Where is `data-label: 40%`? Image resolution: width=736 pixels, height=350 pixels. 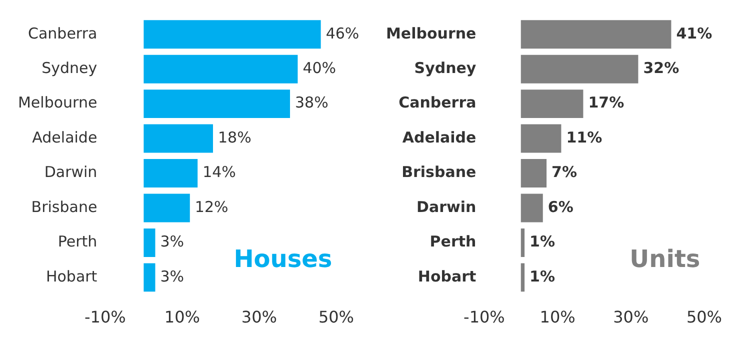 data-label: 40% is located at coordinates (319, 67).